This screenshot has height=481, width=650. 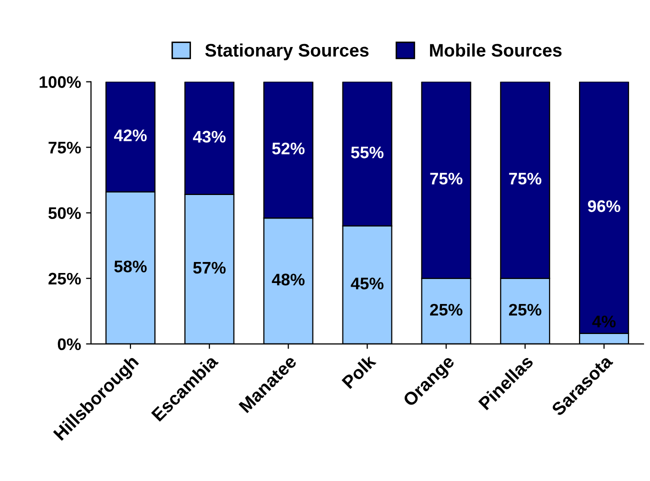 What do you see at coordinates (496, 50) in the screenshot?
I see `legend-label: Mobile Sources` at bounding box center [496, 50].